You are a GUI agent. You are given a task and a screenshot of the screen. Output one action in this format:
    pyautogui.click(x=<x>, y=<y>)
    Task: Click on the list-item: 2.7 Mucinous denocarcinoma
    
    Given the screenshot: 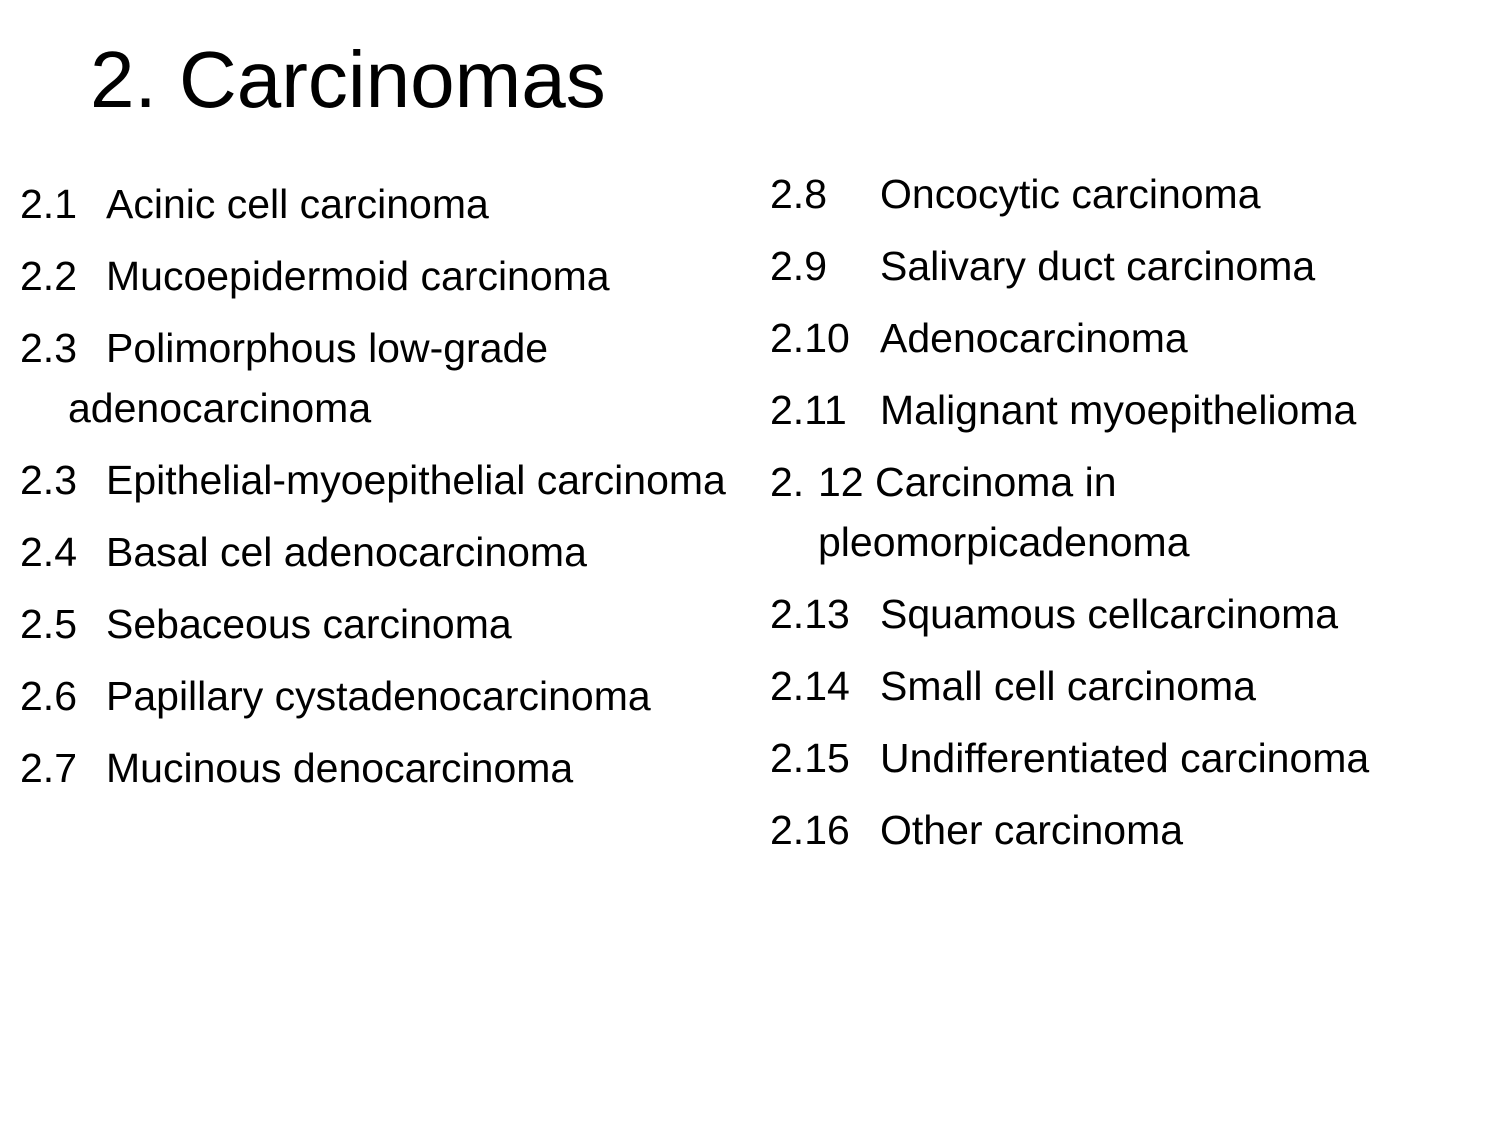 What is the action you would take?
    pyautogui.click(x=380, y=768)
    